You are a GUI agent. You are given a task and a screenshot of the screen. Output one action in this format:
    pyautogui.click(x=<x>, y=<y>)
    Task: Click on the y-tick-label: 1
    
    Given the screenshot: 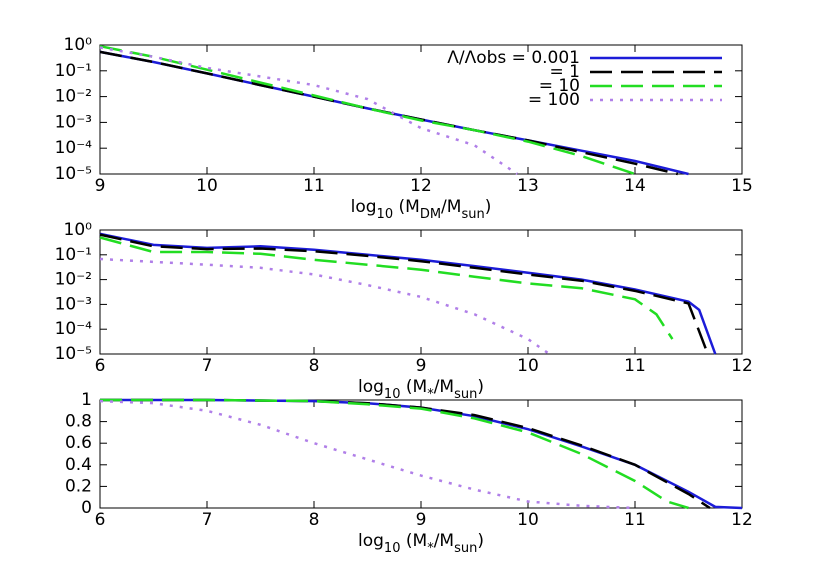 What is the action you would take?
    pyautogui.click(x=86, y=400)
    